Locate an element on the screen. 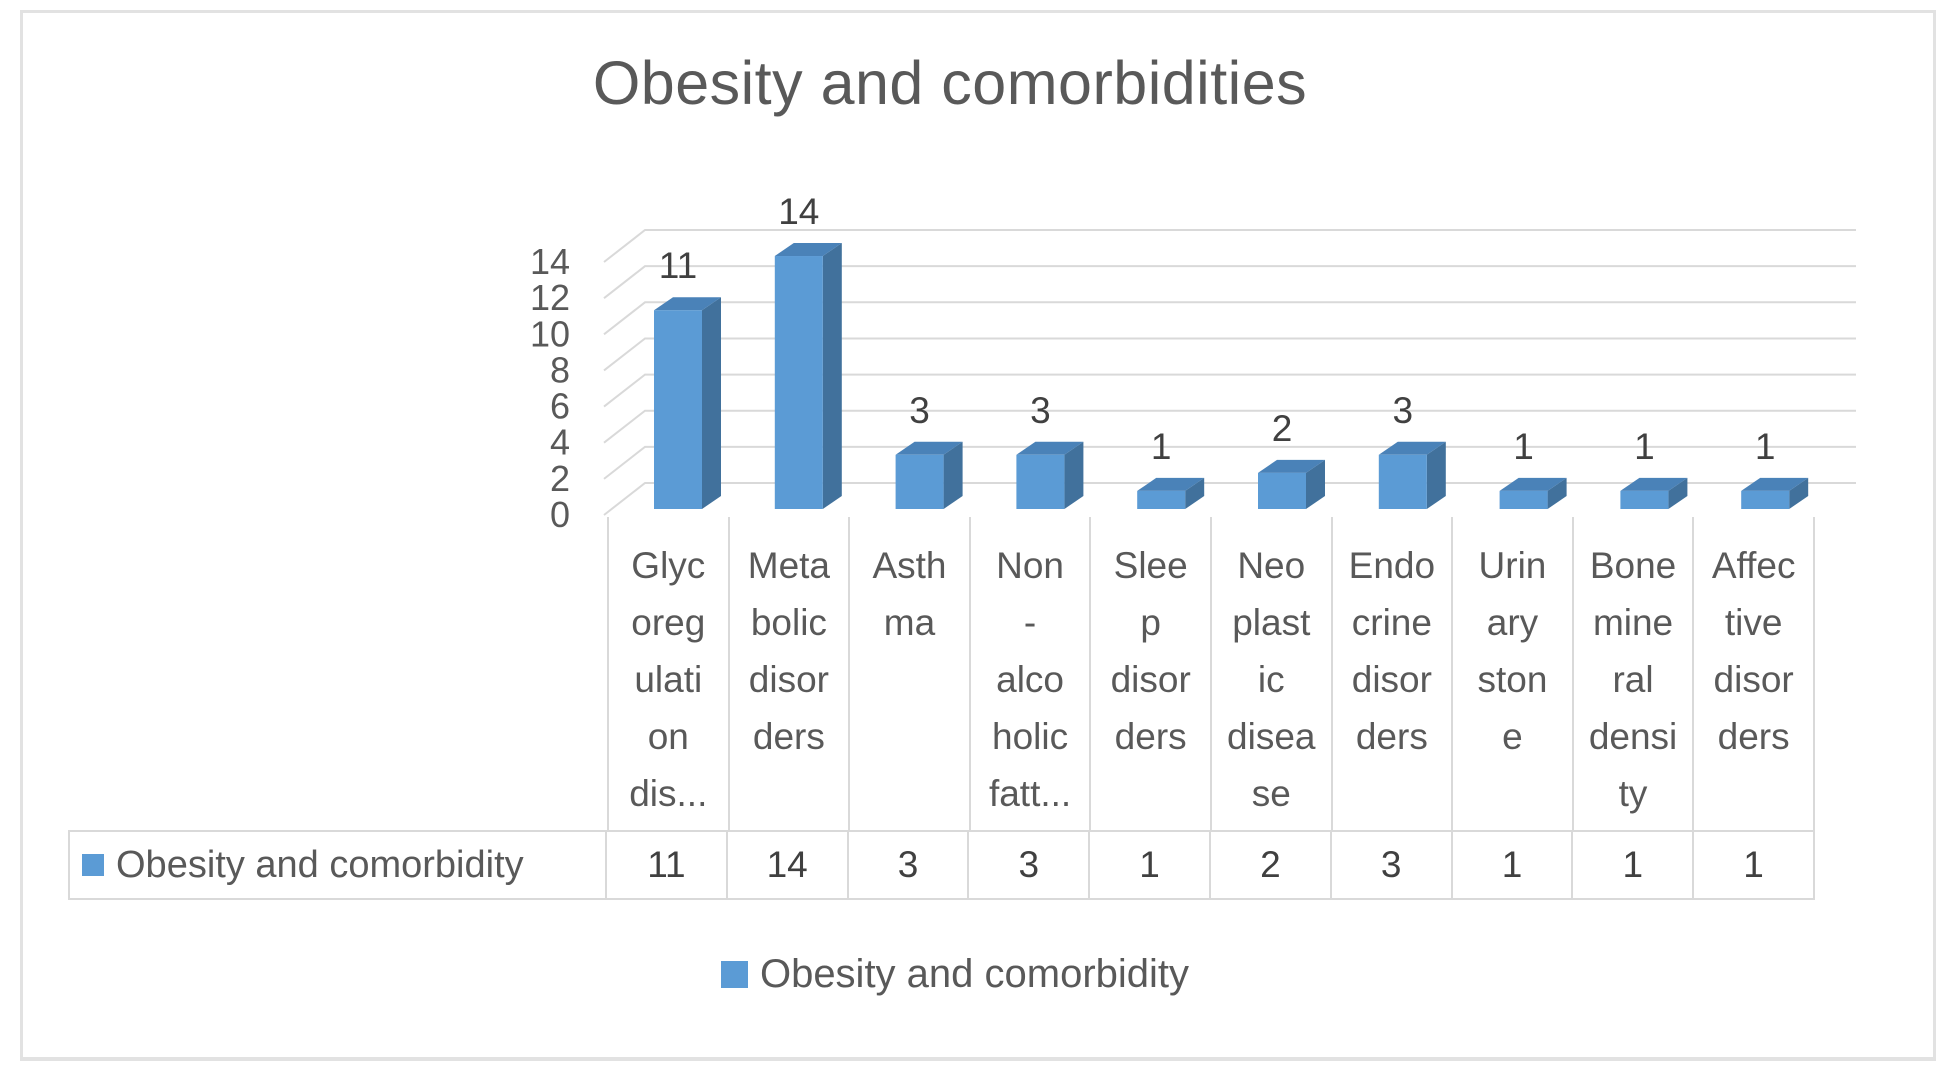 Image resolution: width=1956 pixels, height=1075 pixels. chart-legend: Obesity and comorbidity is located at coordinates (955, 974).